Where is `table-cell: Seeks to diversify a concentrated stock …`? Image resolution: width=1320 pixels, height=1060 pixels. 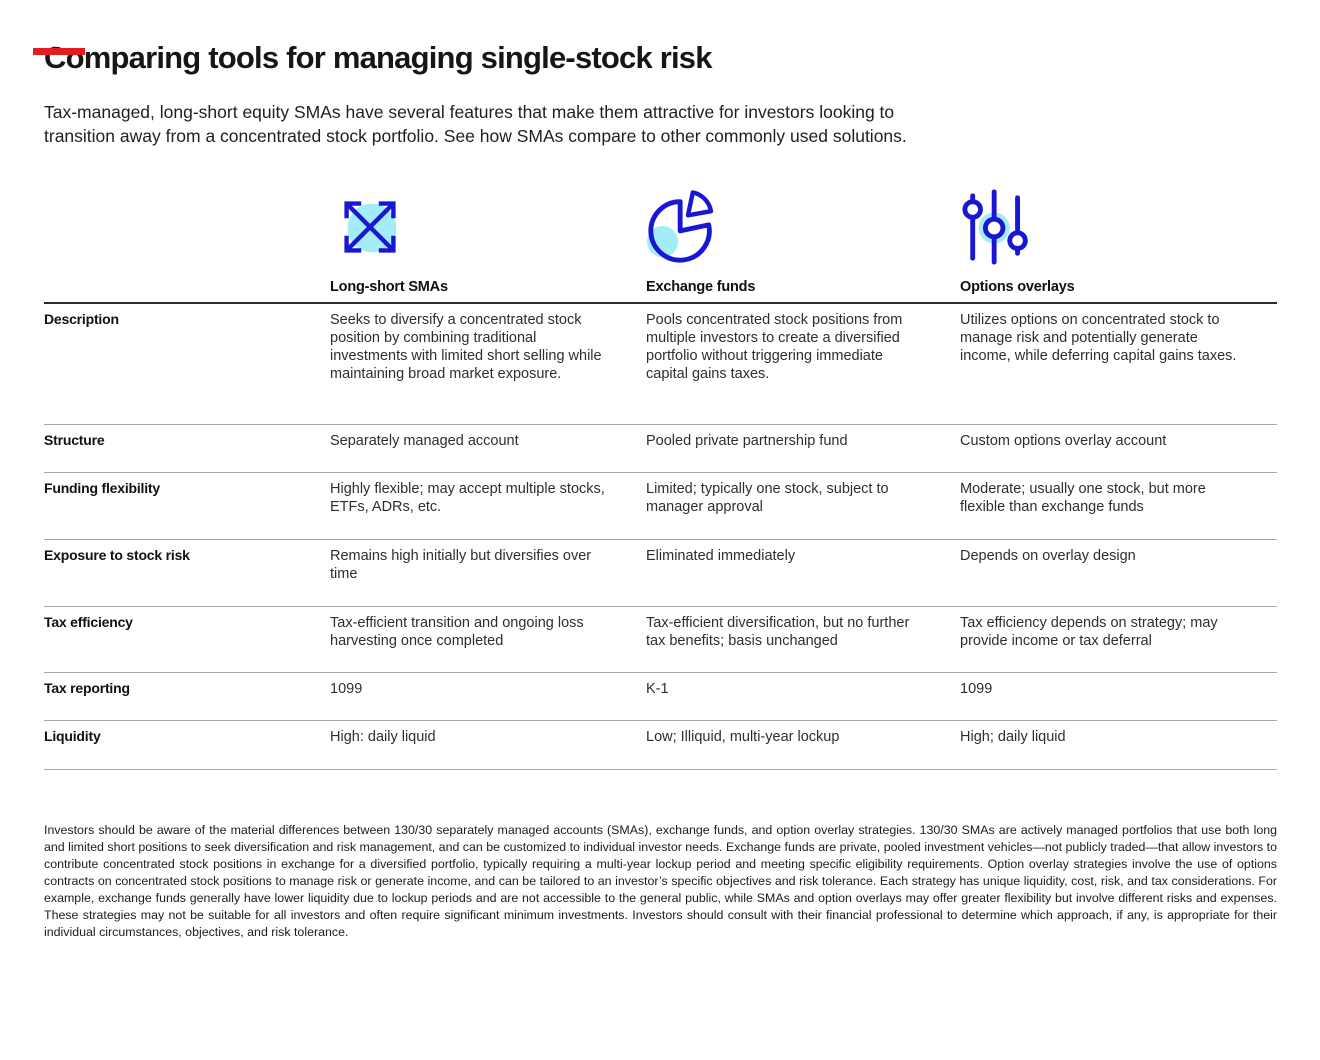 table-cell: Seeks to diversify a concentrated stock … is located at coordinates (466, 347).